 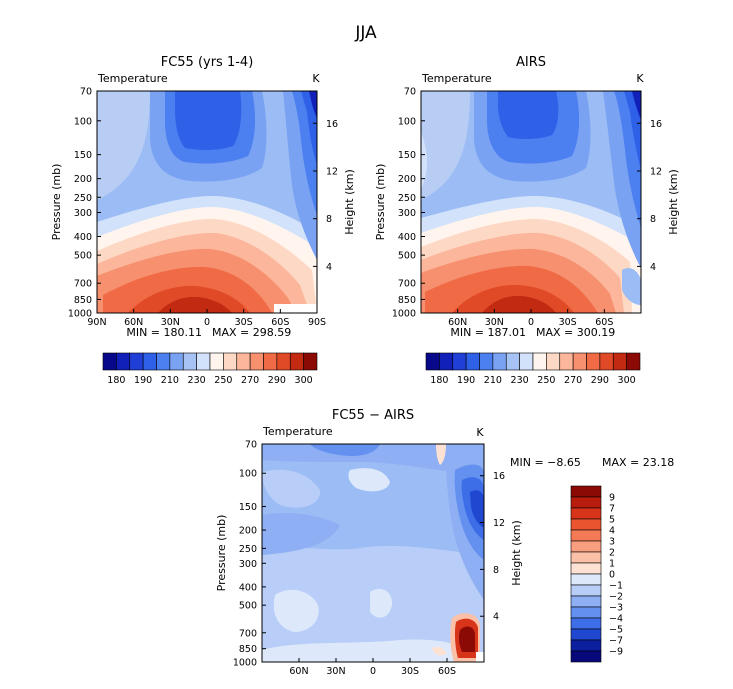 I want to click on model-pressure-tick-label: 300, so click(x=83, y=213).